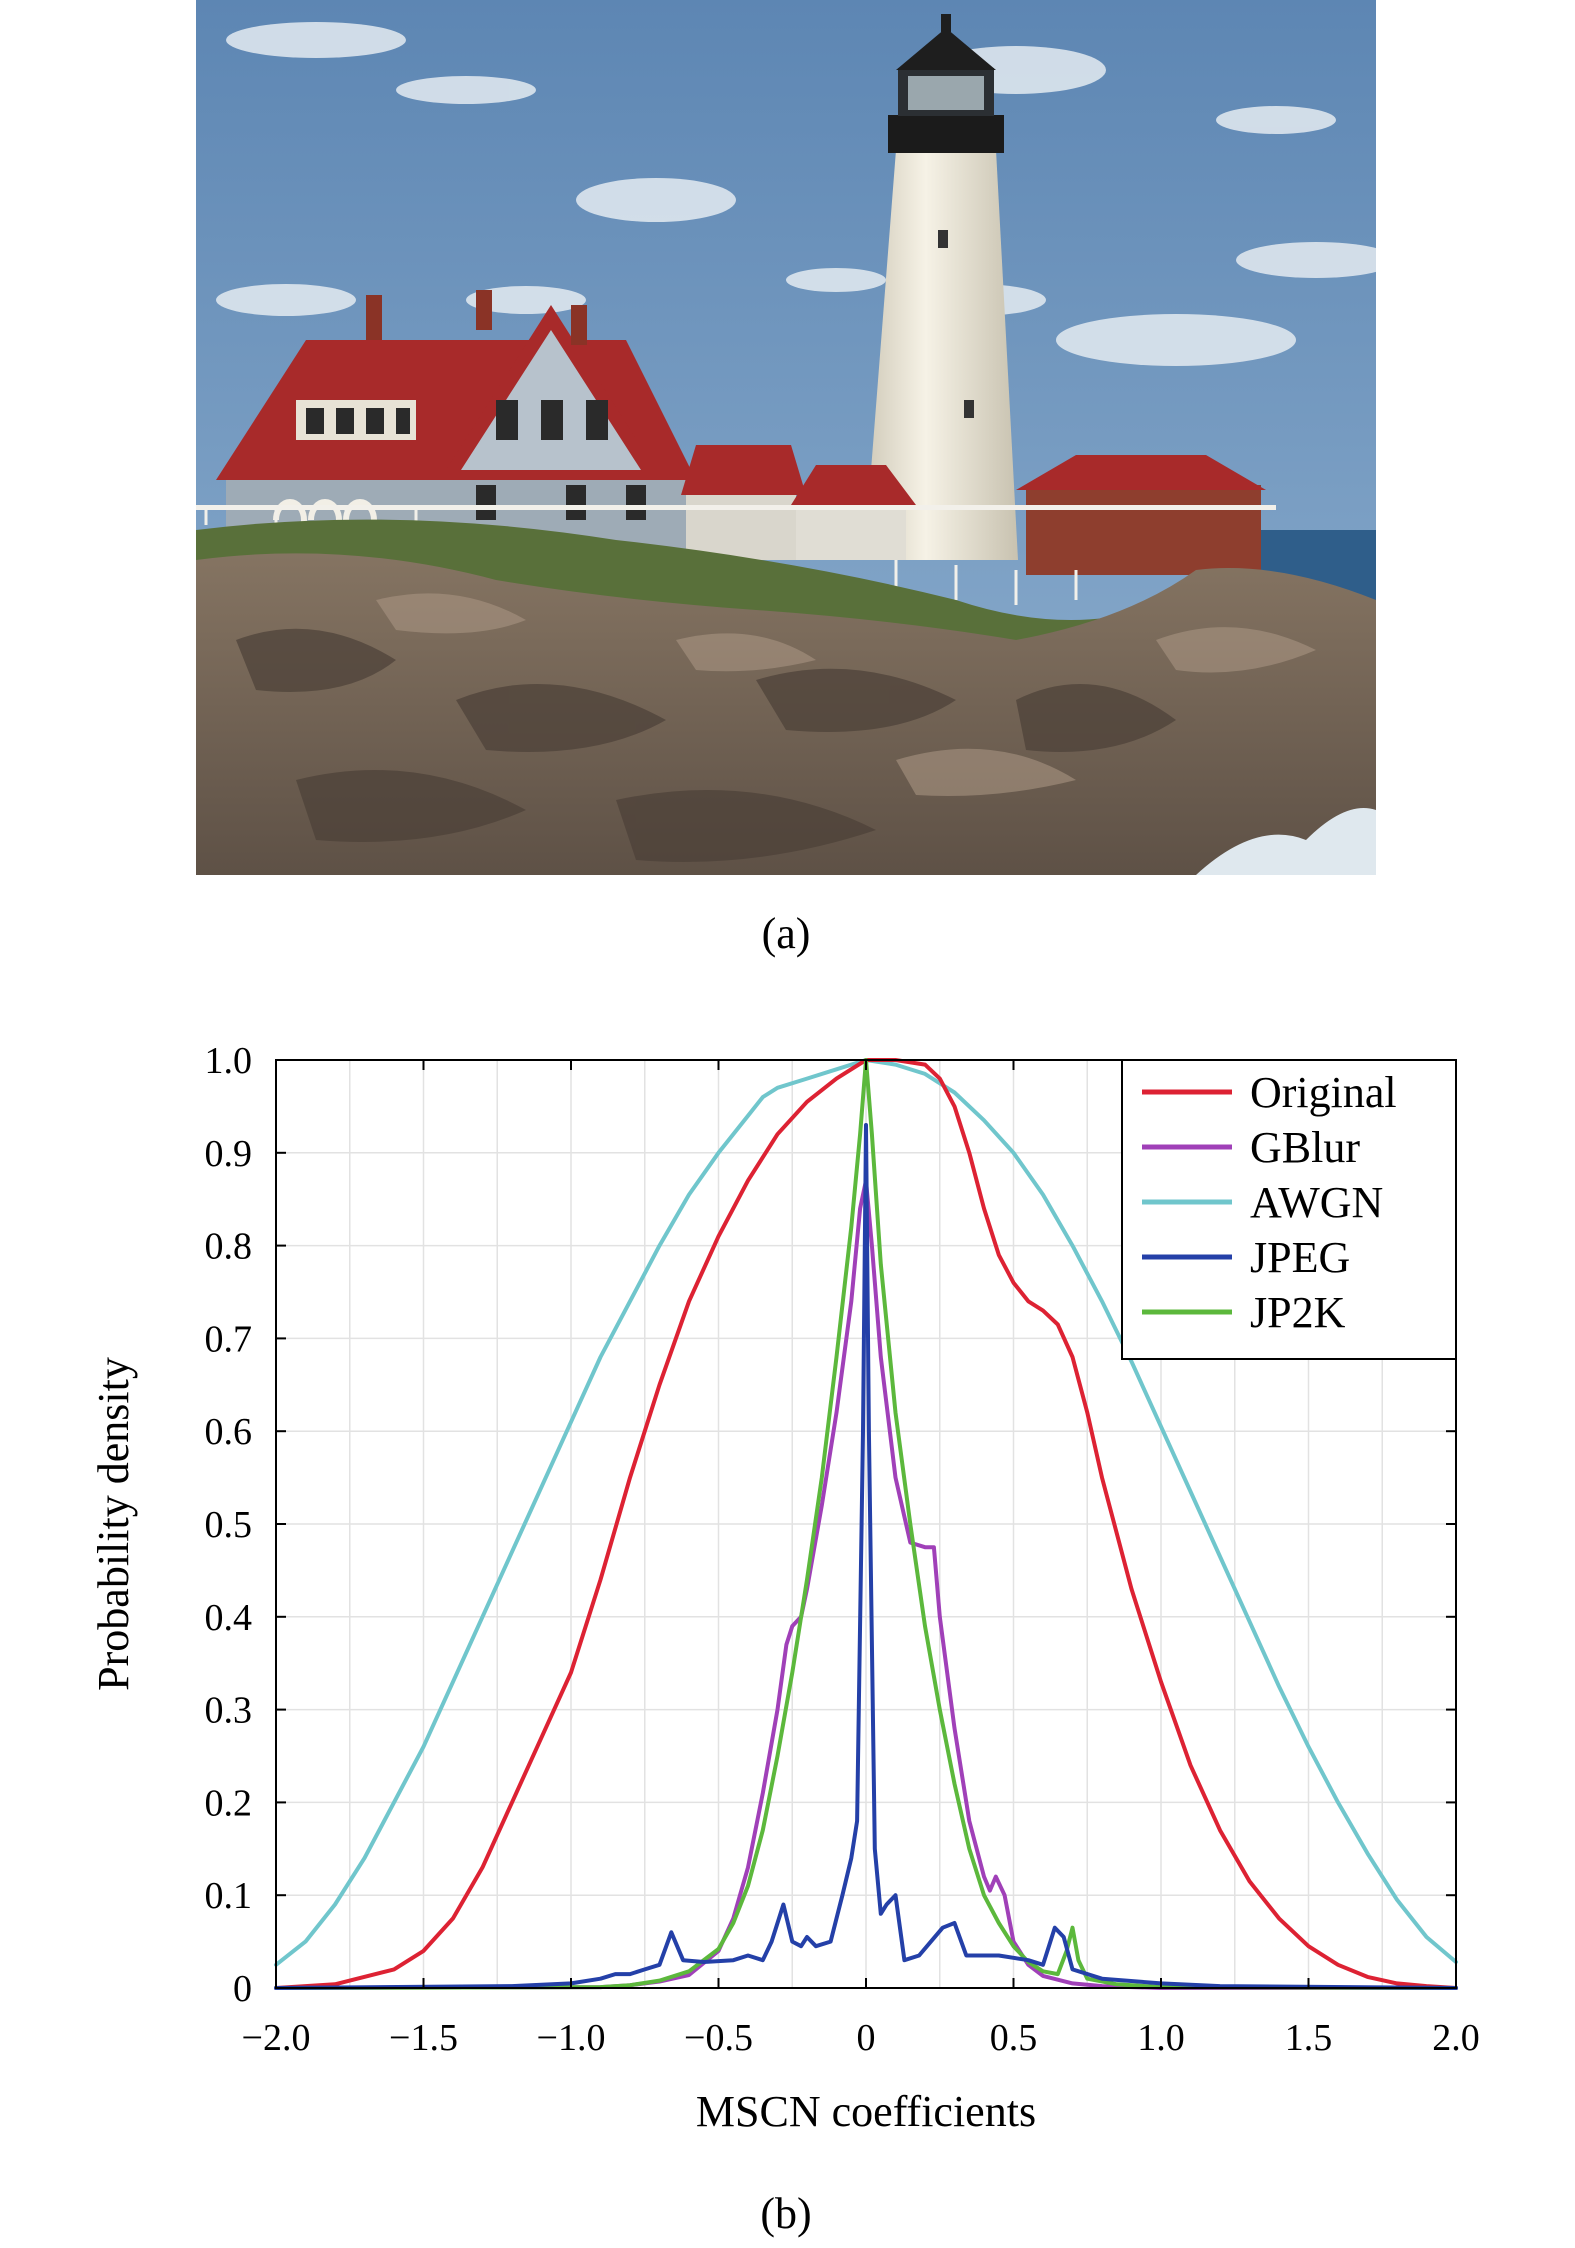  Describe the element at coordinates (229, 1247) in the screenshot. I see `y-tick-label: 0.8` at that location.